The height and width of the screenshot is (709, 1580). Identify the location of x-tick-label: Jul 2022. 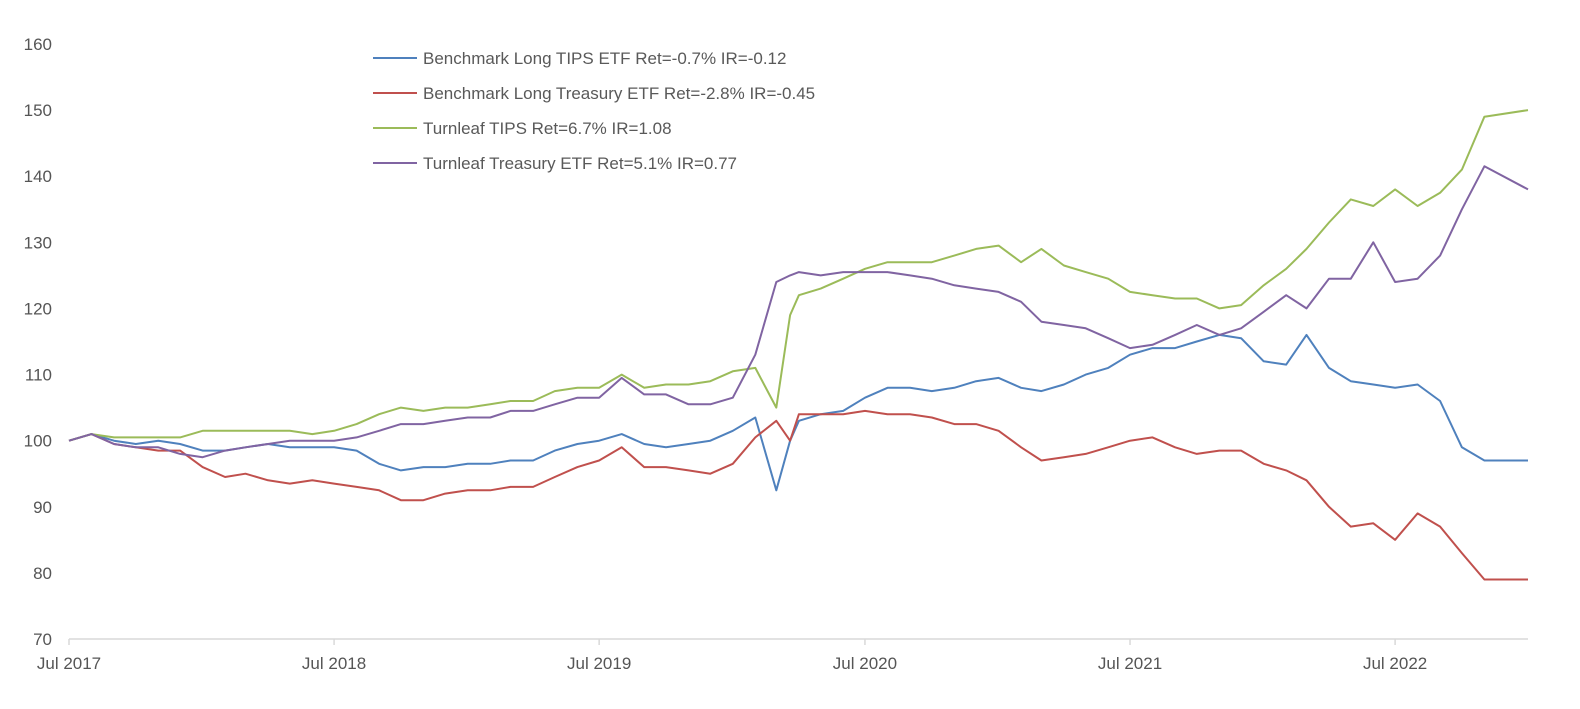
(1395, 663).